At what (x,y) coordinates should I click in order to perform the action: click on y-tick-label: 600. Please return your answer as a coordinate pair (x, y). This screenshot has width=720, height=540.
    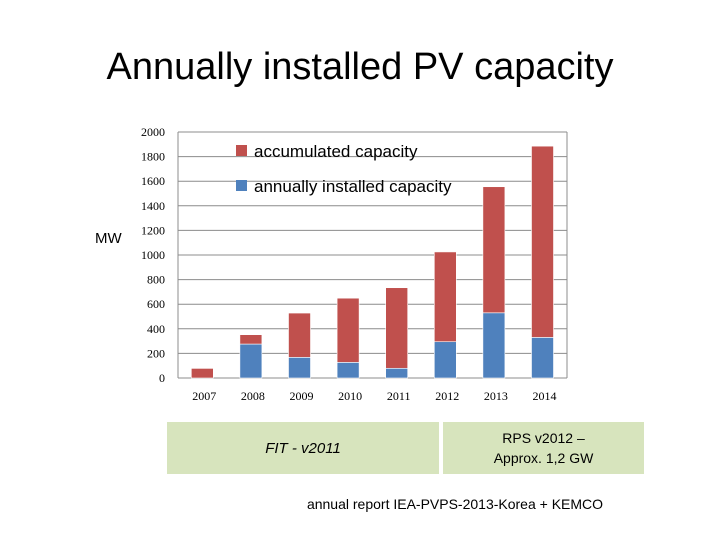
    Looking at the image, I should click on (156, 304).